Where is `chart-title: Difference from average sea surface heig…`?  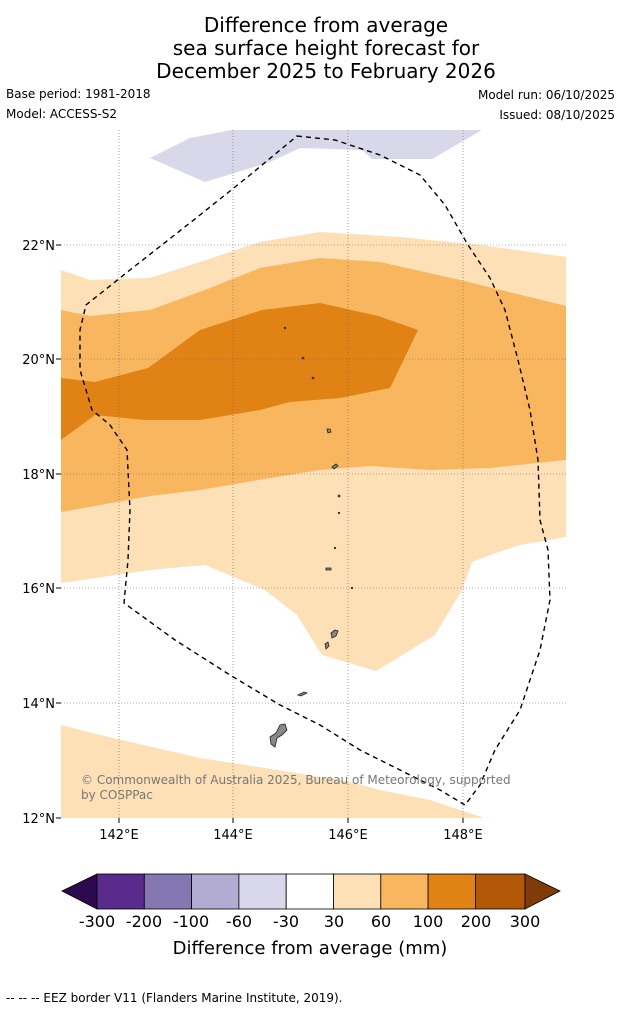 chart-title: Difference from average sea surface heig… is located at coordinates (310, 48).